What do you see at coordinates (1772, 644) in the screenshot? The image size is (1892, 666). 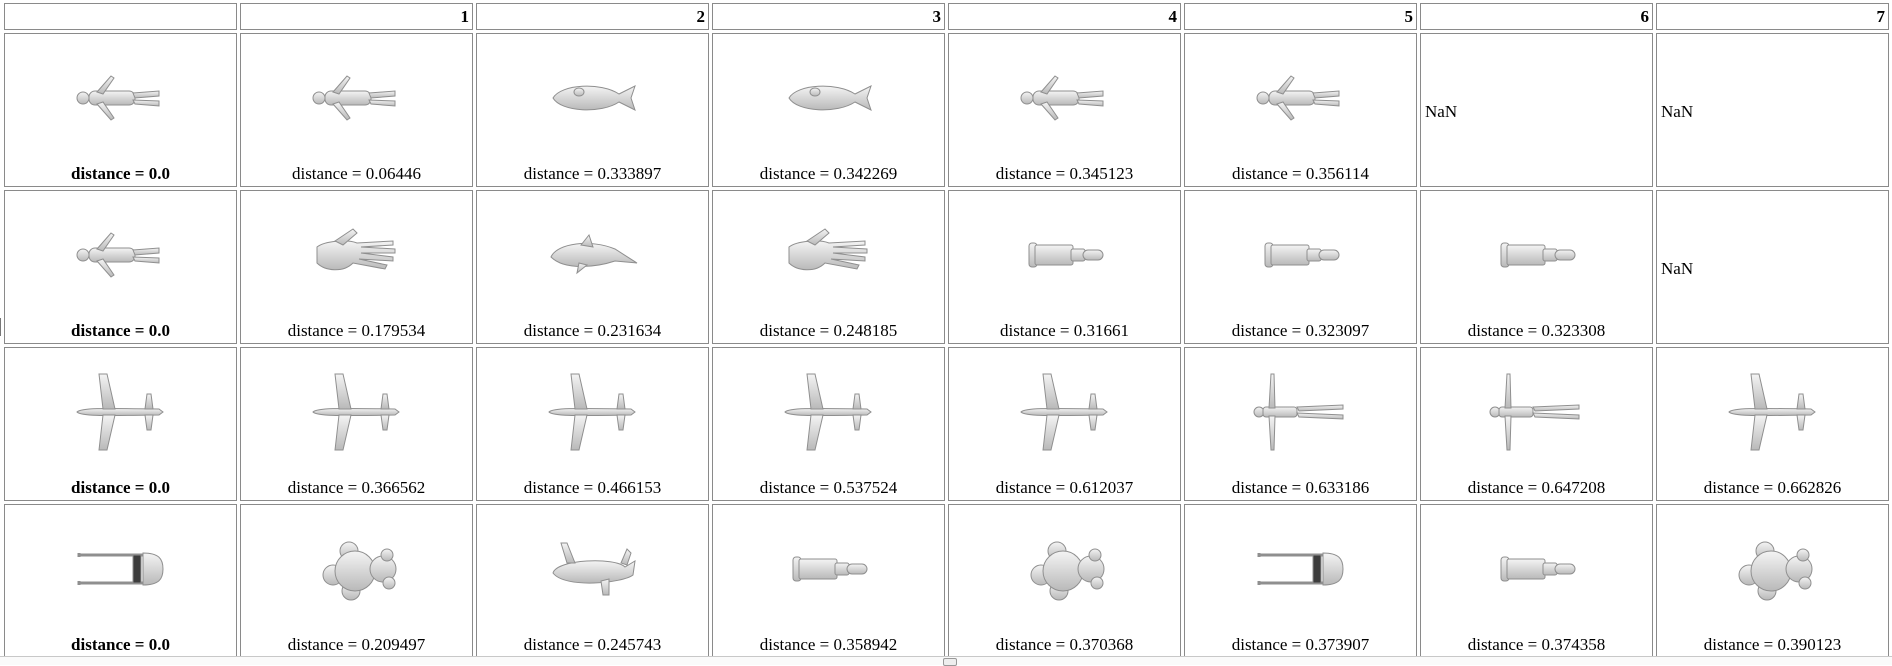 I see `distance-label: distance = 0.390123` at bounding box center [1772, 644].